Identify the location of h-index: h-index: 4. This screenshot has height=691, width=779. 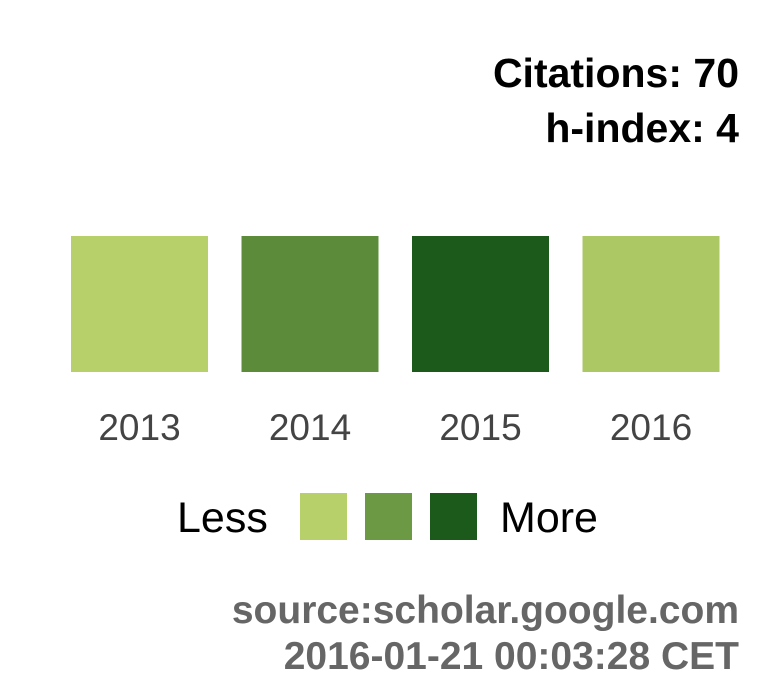
(642, 128).